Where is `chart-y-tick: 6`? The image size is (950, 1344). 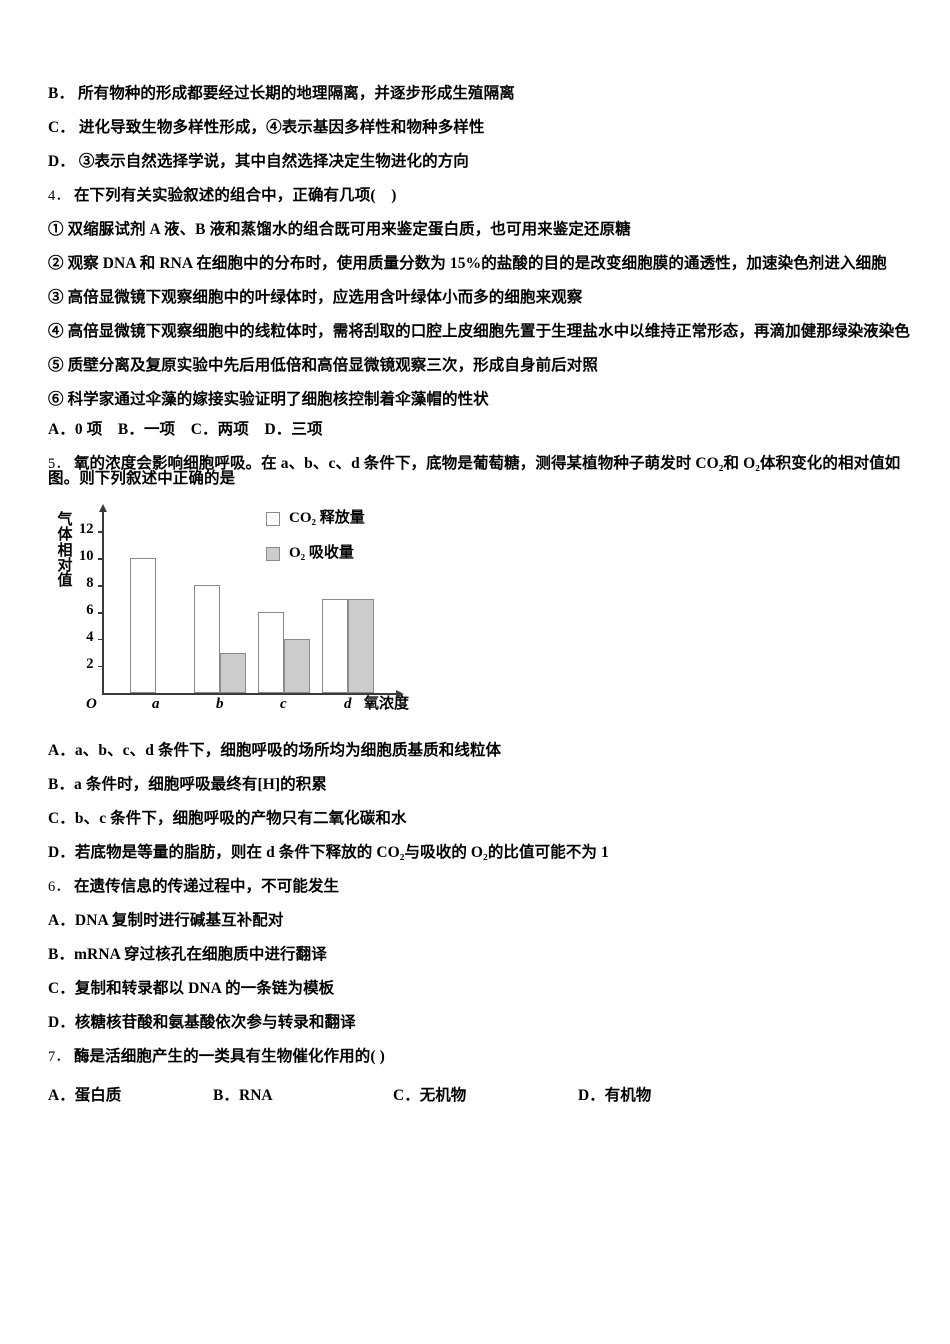 chart-y-tick: 6 is located at coordinates (94, 610).